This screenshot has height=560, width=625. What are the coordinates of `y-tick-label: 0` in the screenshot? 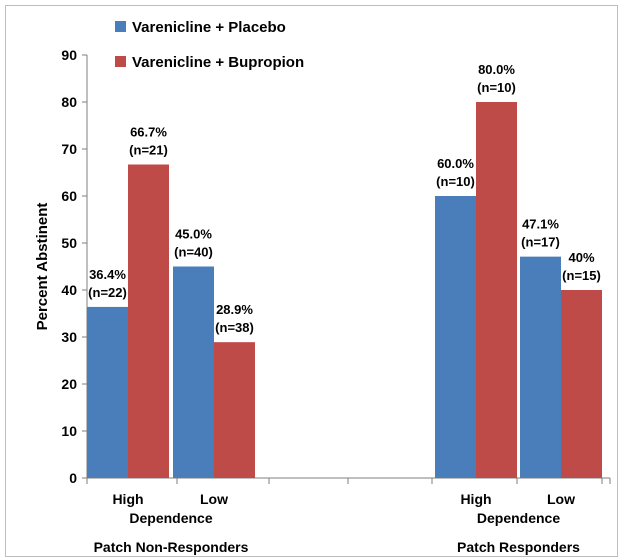 It's located at (73, 478).